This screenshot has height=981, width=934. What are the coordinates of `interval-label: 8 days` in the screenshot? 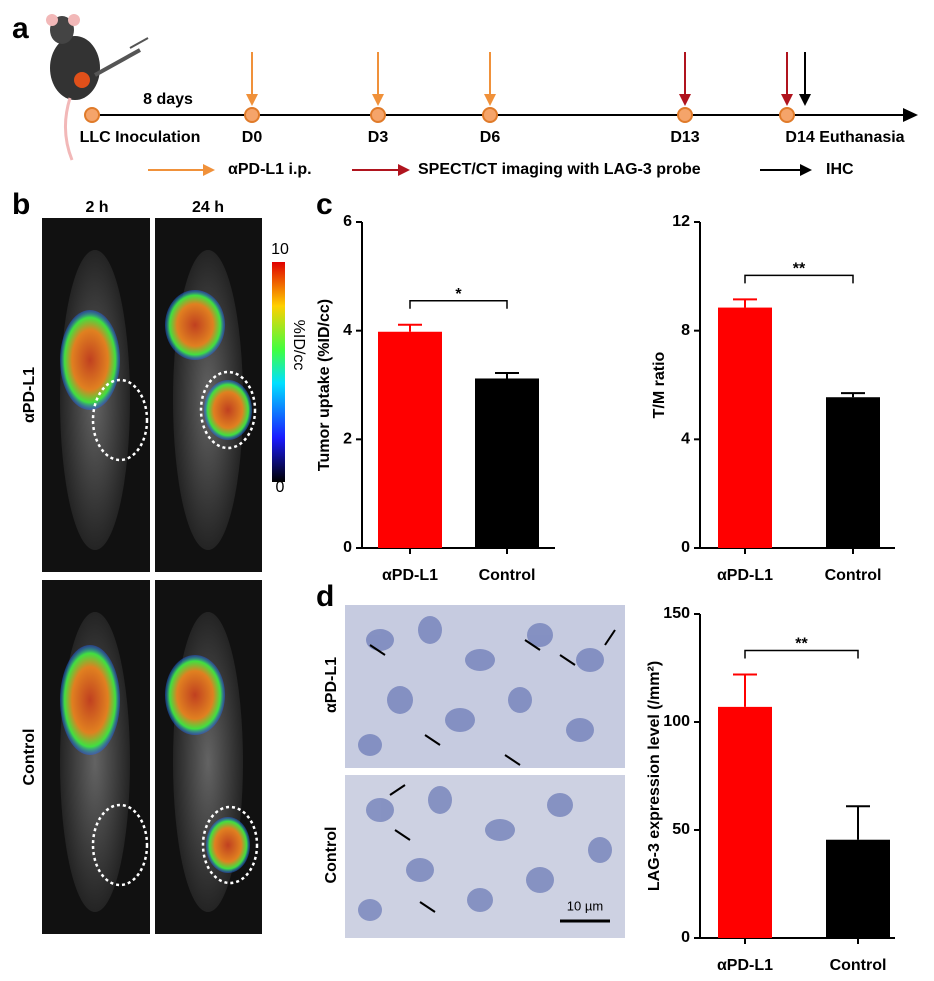 It's located at (168, 99).